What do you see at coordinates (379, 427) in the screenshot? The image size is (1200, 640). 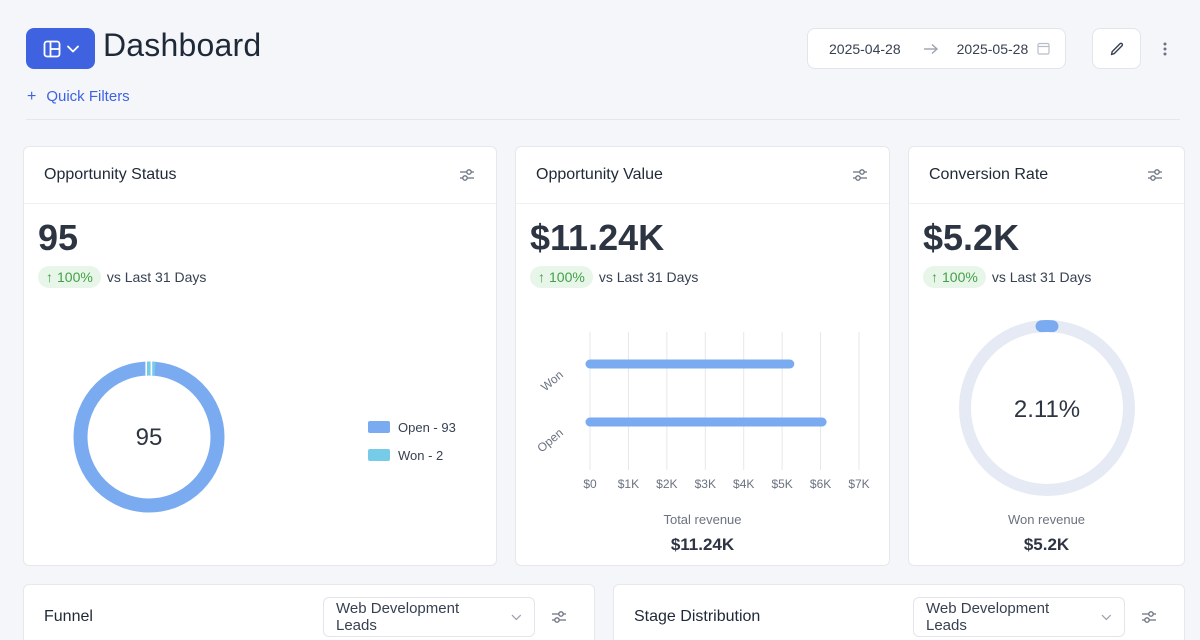 I see `legend-swatch-open` at bounding box center [379, 427].